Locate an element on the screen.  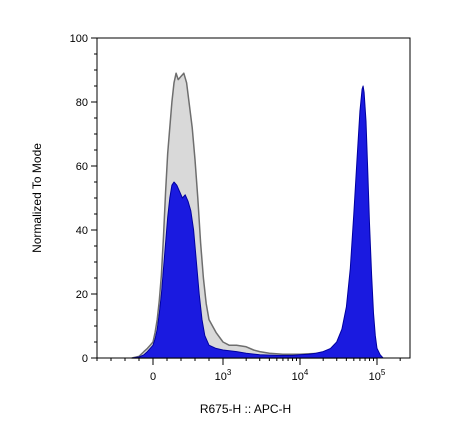
x-axis-title: R675-H :: APC-H is located at coordinates (245, 409).